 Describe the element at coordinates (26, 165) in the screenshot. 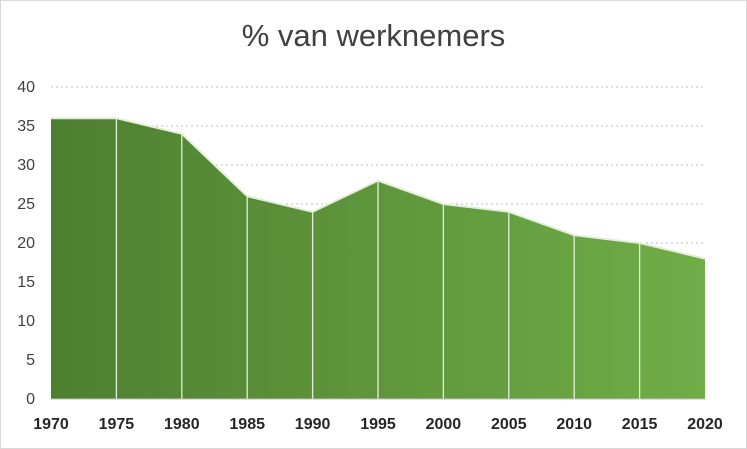

I see `y-tick-label: 30` at that location.